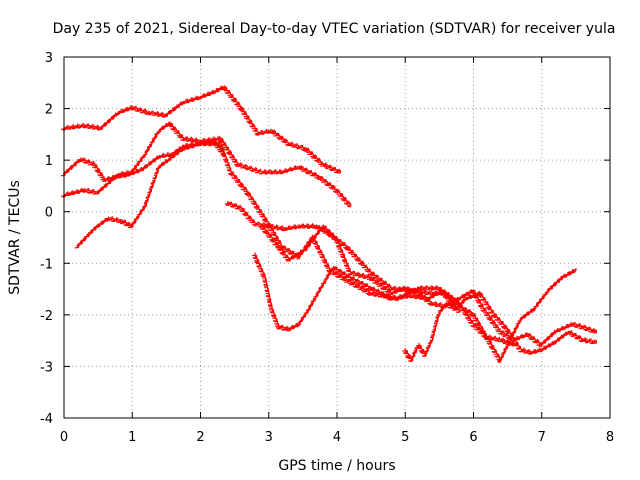 This screenshot has height=480, width=640. What do you see at coordinates (132, 437) in the screenshot?
I see `x-tick-label: 1` at bounding box center [132, 437].